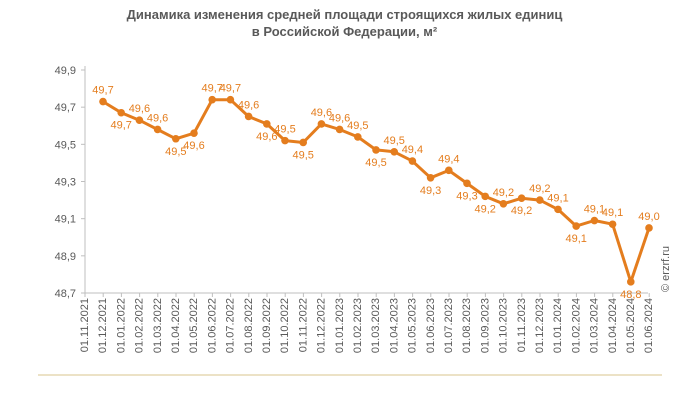 This screenshot has height=400, width=689. Describe the element at coordinates (267, 325) in the screenshot. I see `x-tick-label: 01.09.2022` at that location.